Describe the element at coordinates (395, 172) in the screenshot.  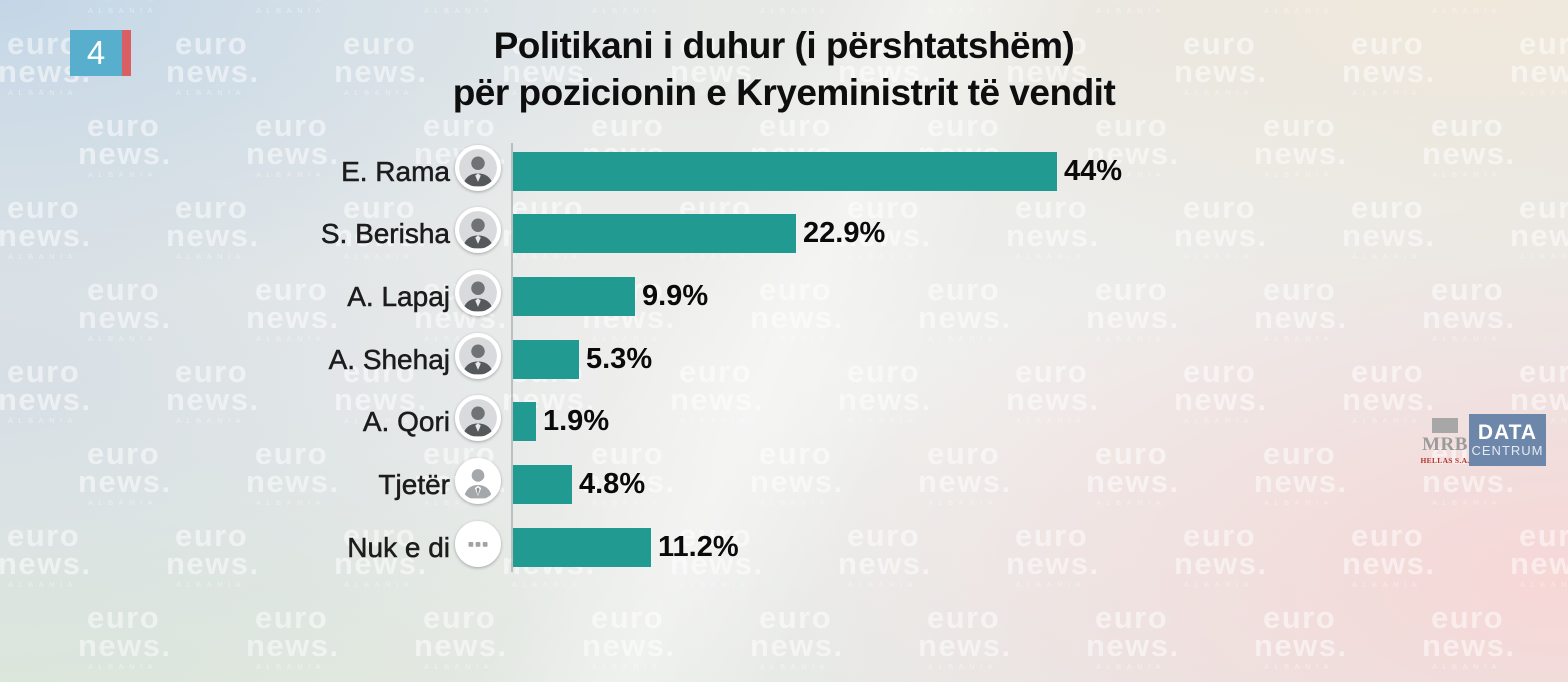
I see `category-label: E. Rama` at that location.